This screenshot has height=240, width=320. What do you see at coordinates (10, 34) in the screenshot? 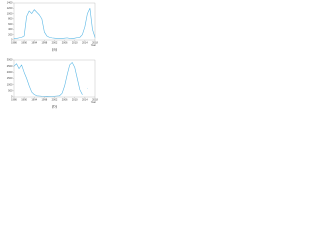
I see `y-tick-label: 200` at bounding box center [10, 34].